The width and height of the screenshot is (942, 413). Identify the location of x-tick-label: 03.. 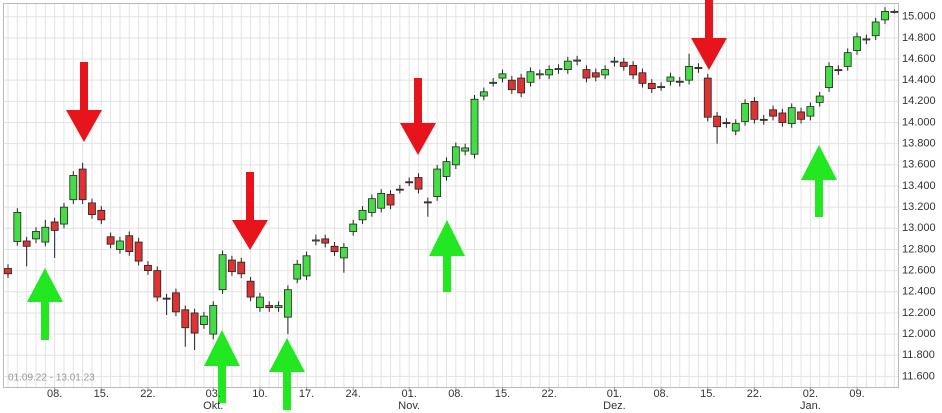
(213, 394).